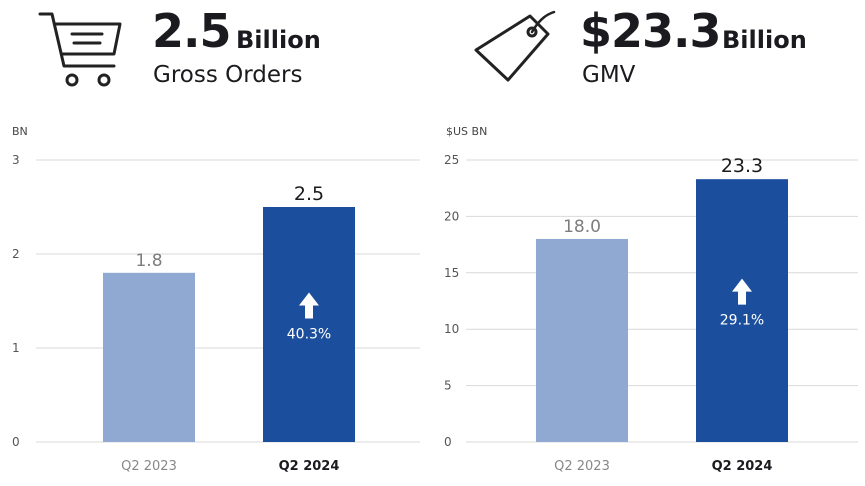  What do you see at coordinates (448, 386) in the screenshot?
I see `y-tick-label: 5` at bounding box center [448, 386].